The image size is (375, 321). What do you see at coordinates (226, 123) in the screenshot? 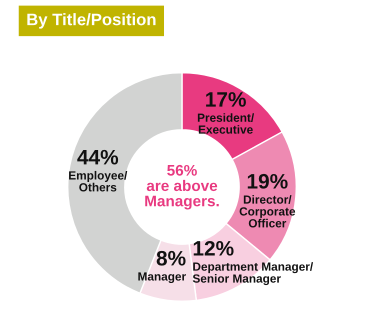
I see `slice-label: President/ Executive` at bounding box center [226, 123].